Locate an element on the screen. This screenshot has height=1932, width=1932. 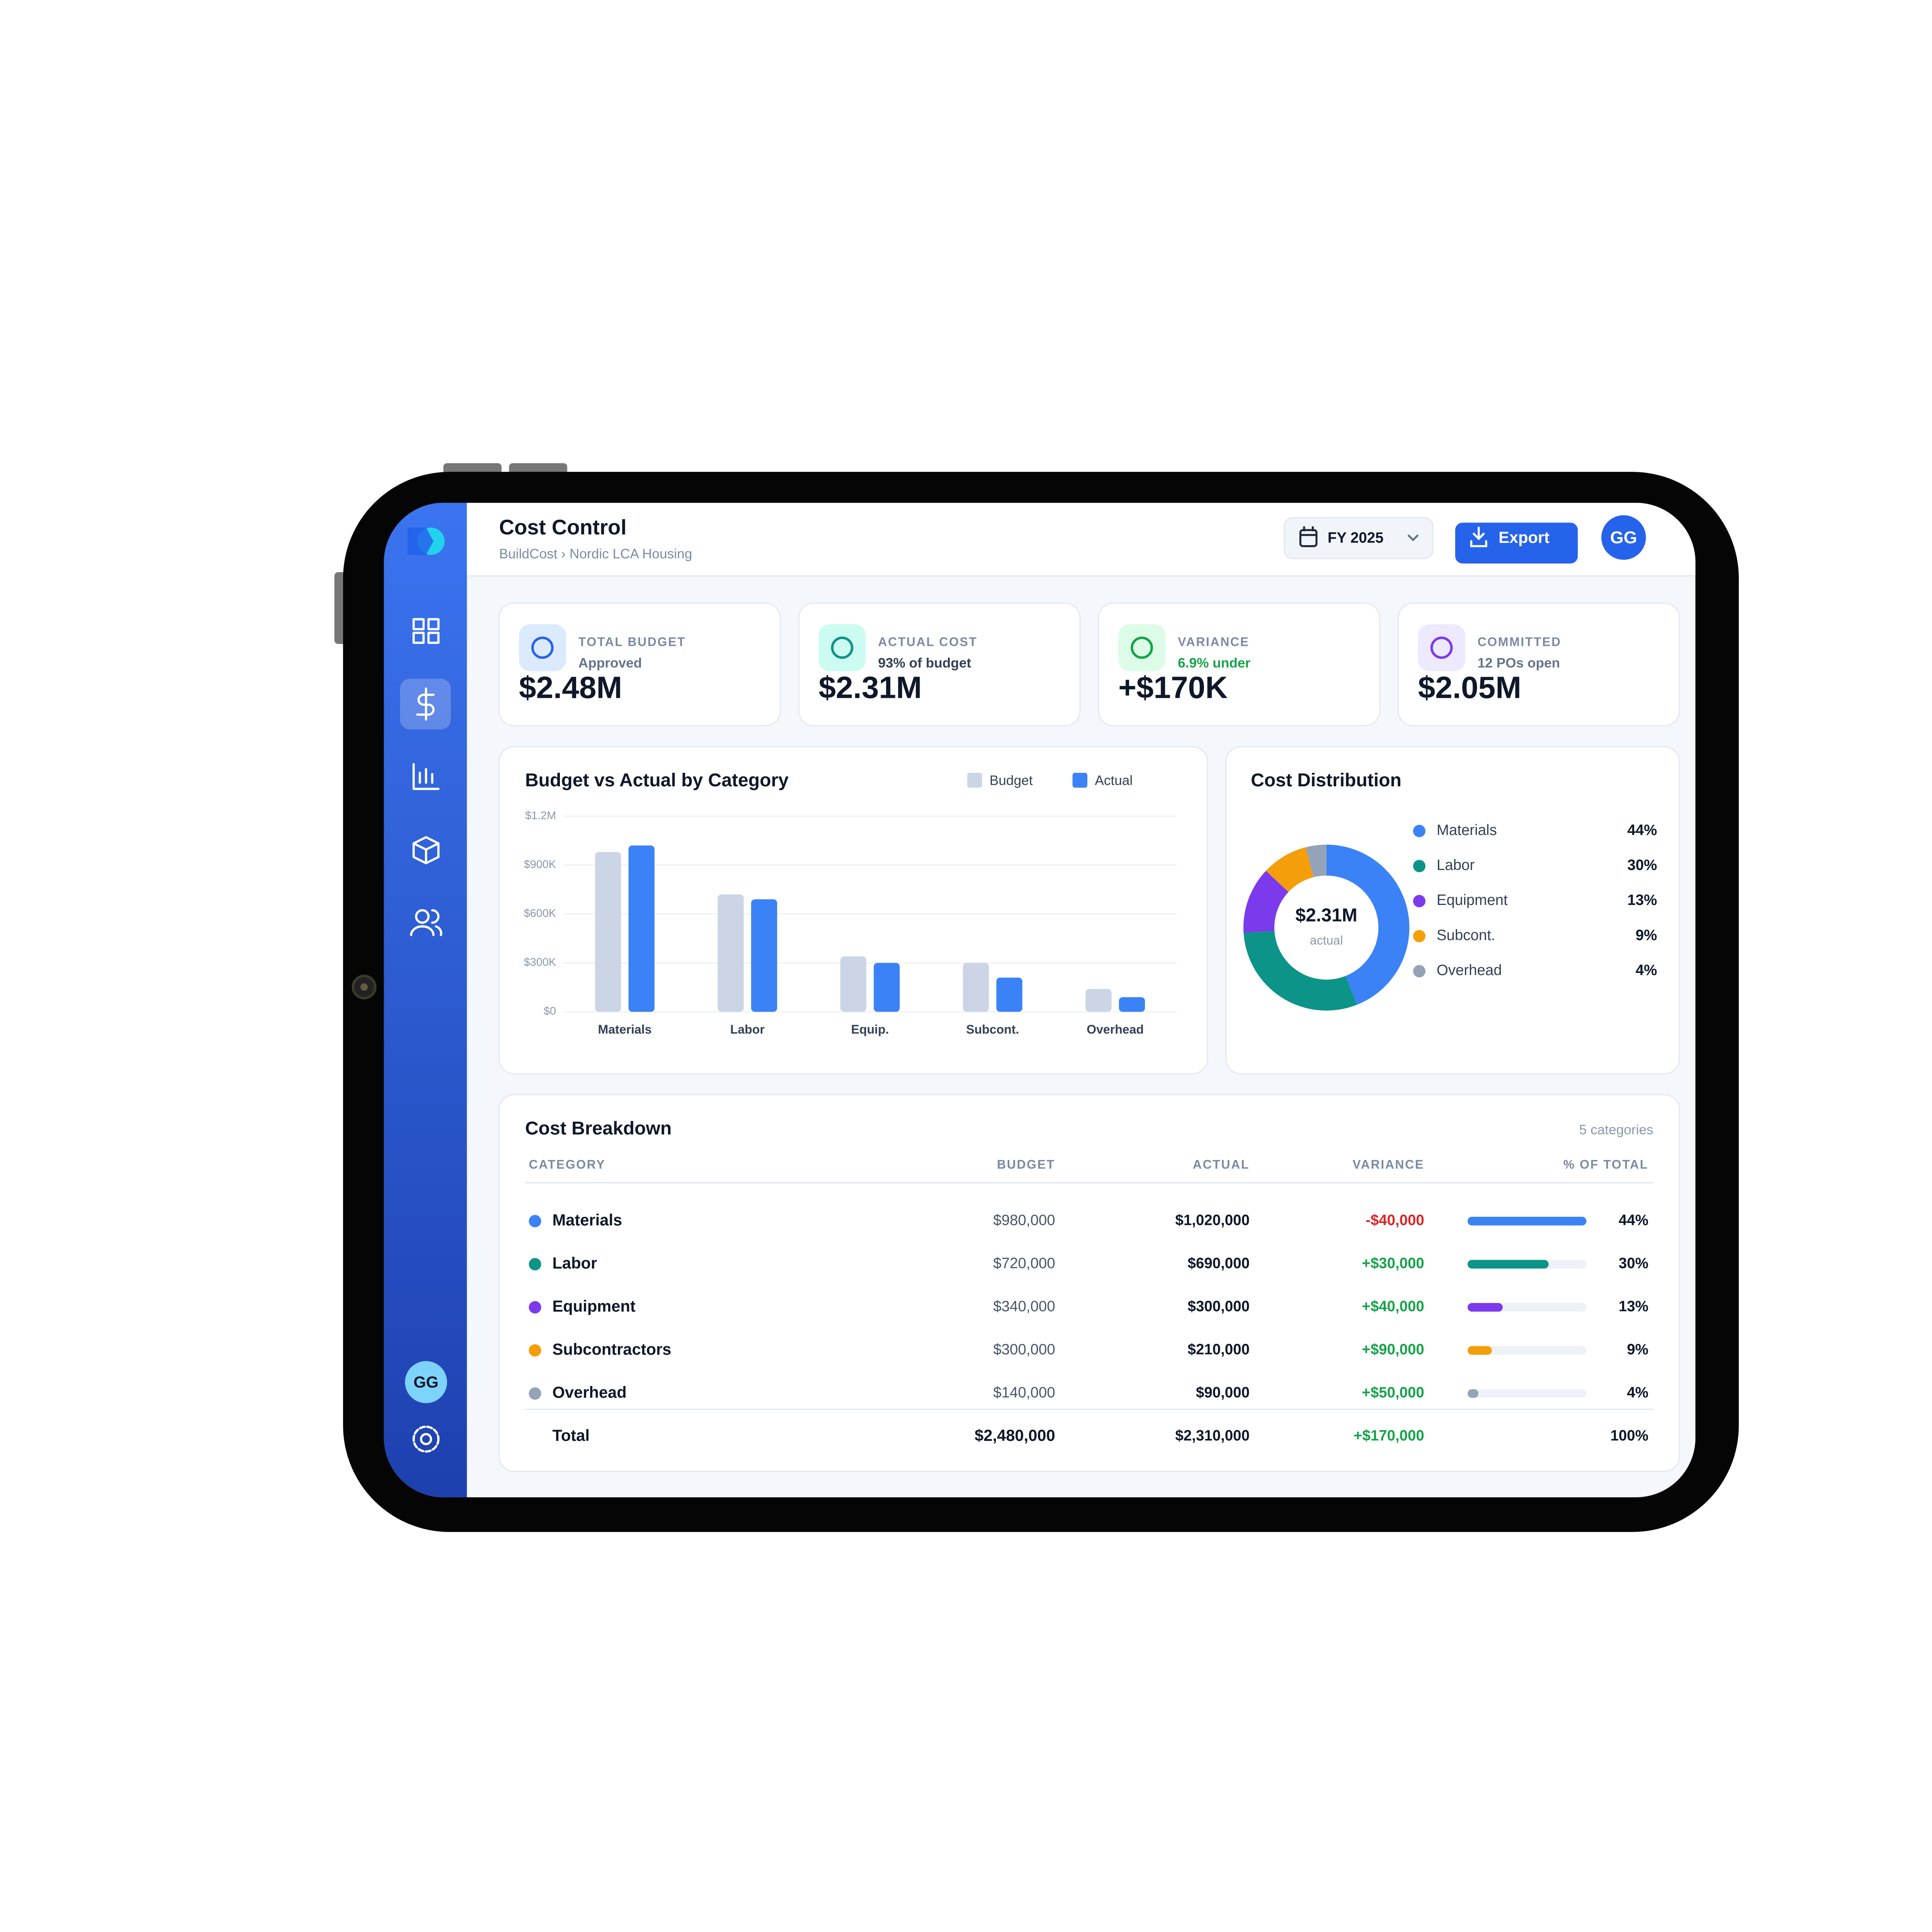
table-cell: +$30,000 is located at coordinates (1393, 1263).